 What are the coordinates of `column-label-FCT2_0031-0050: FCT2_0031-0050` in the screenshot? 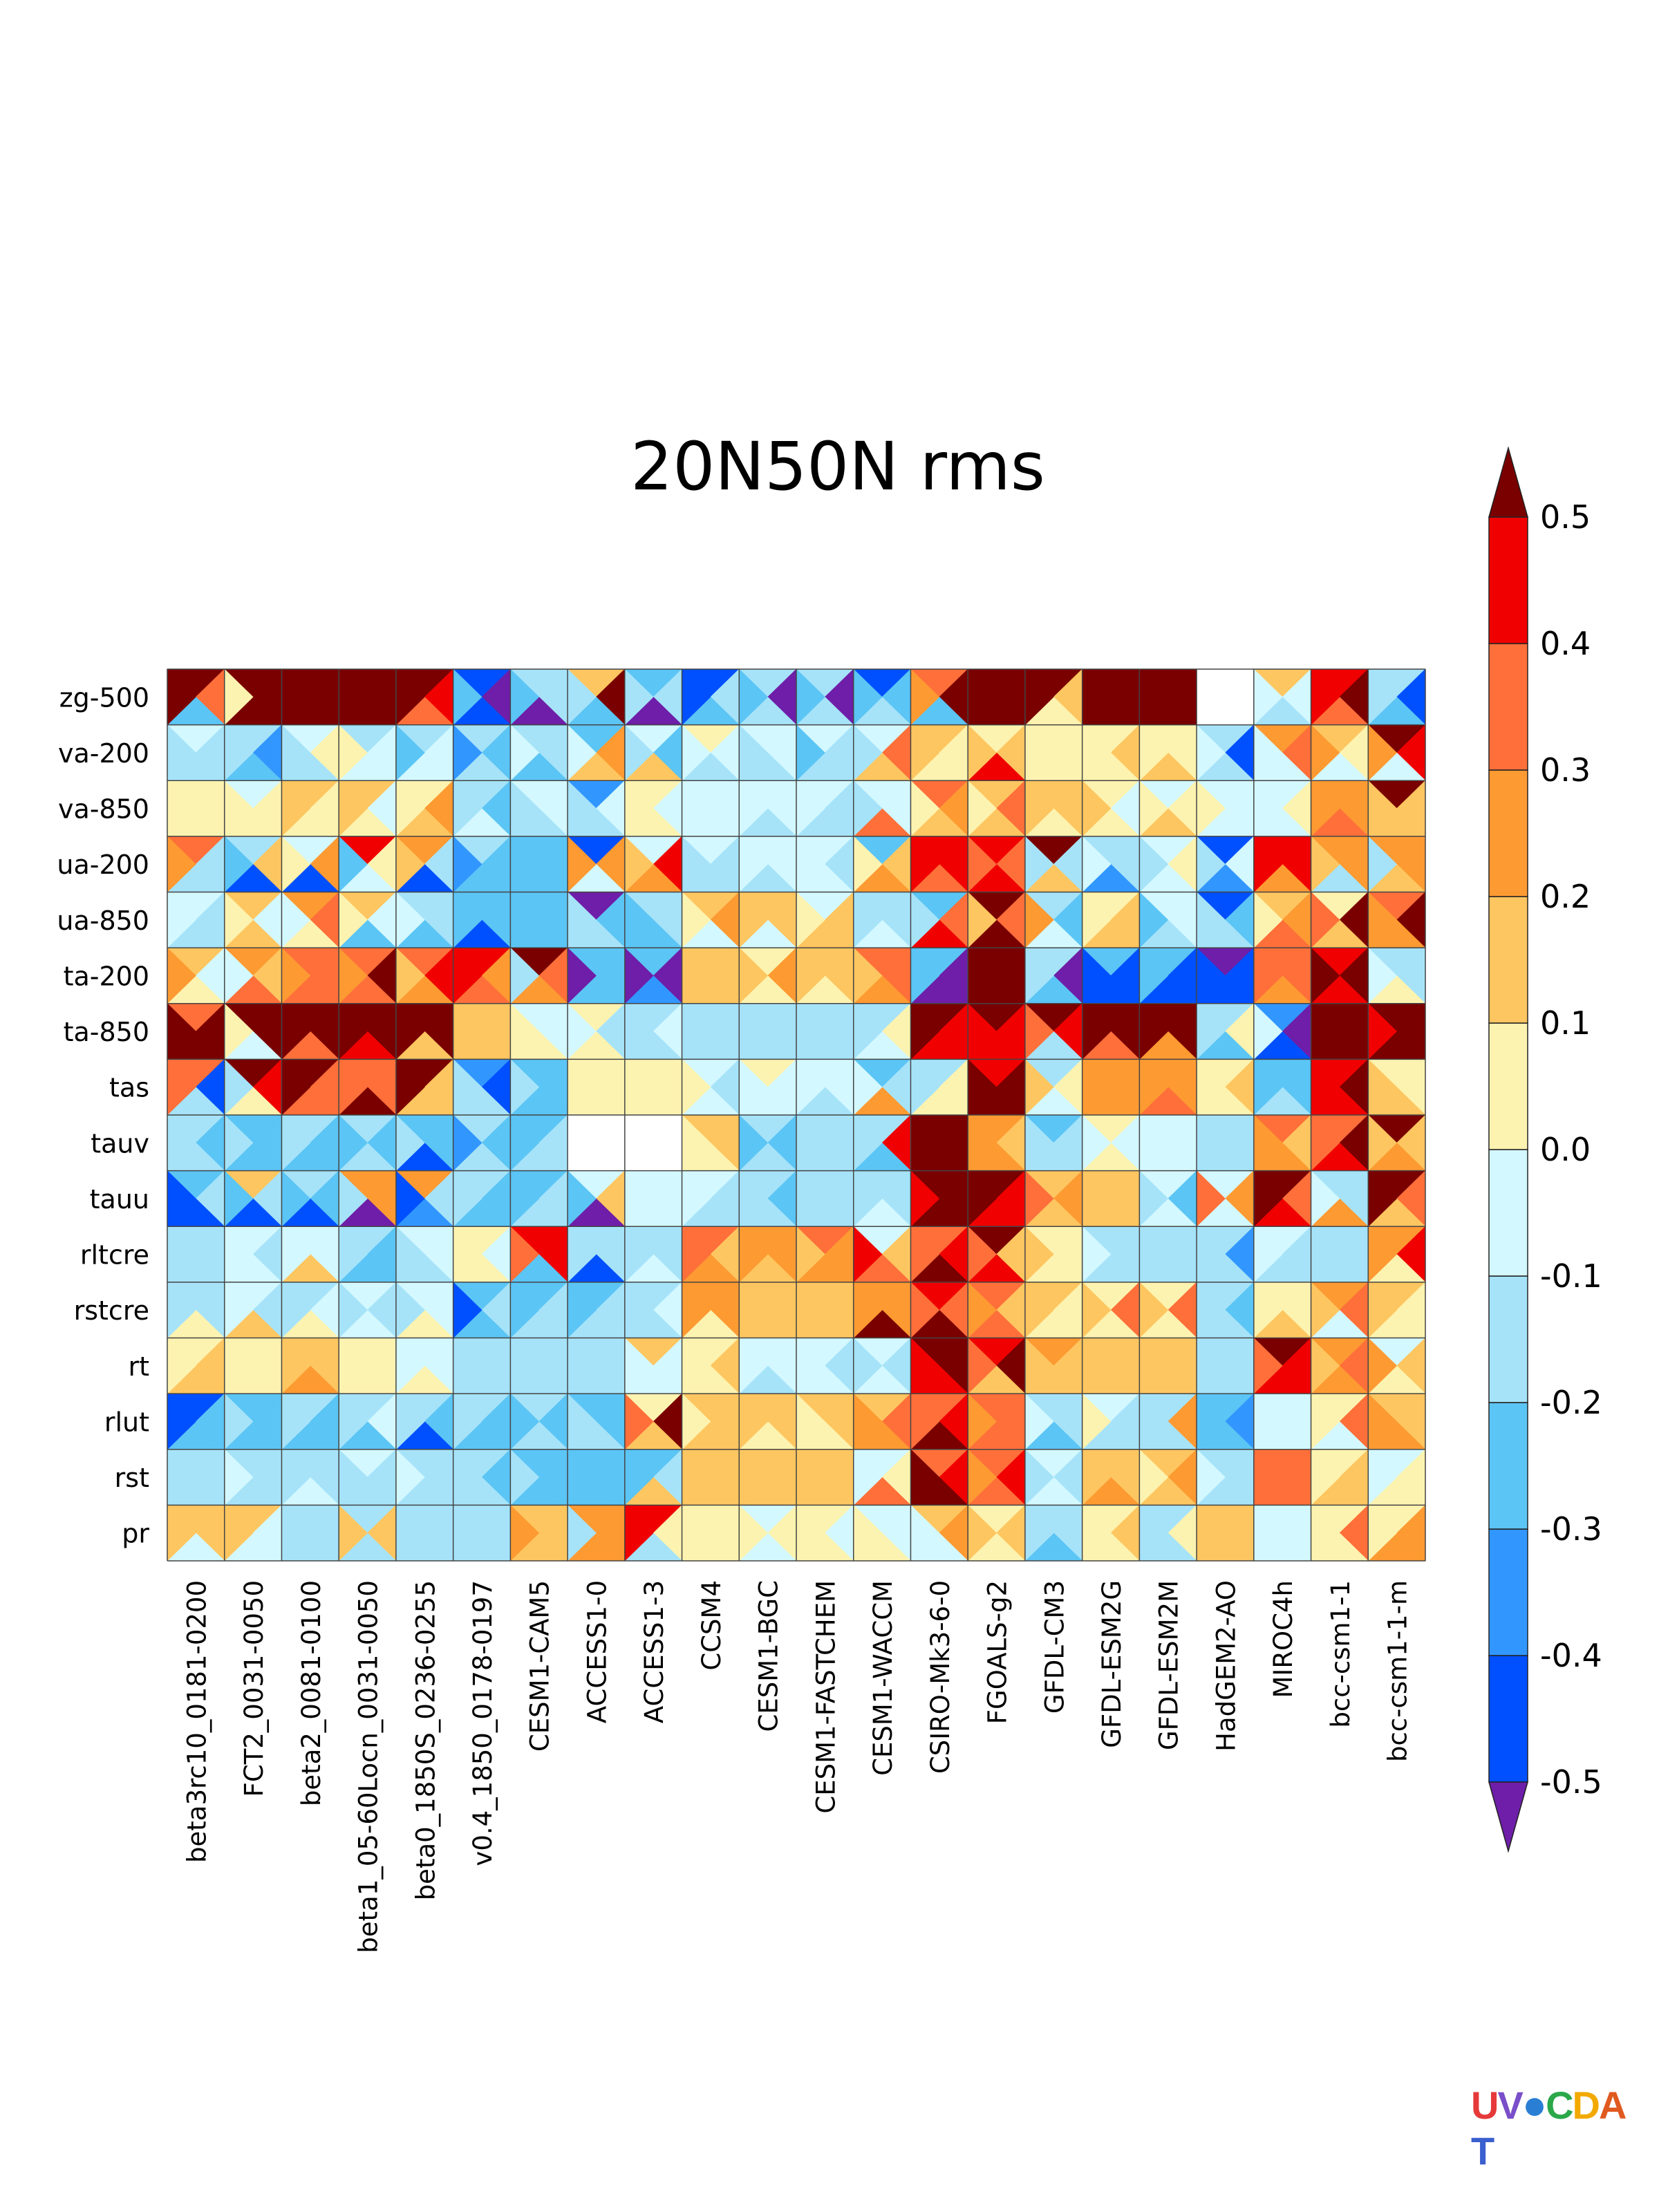 It's located at (254, 1689).